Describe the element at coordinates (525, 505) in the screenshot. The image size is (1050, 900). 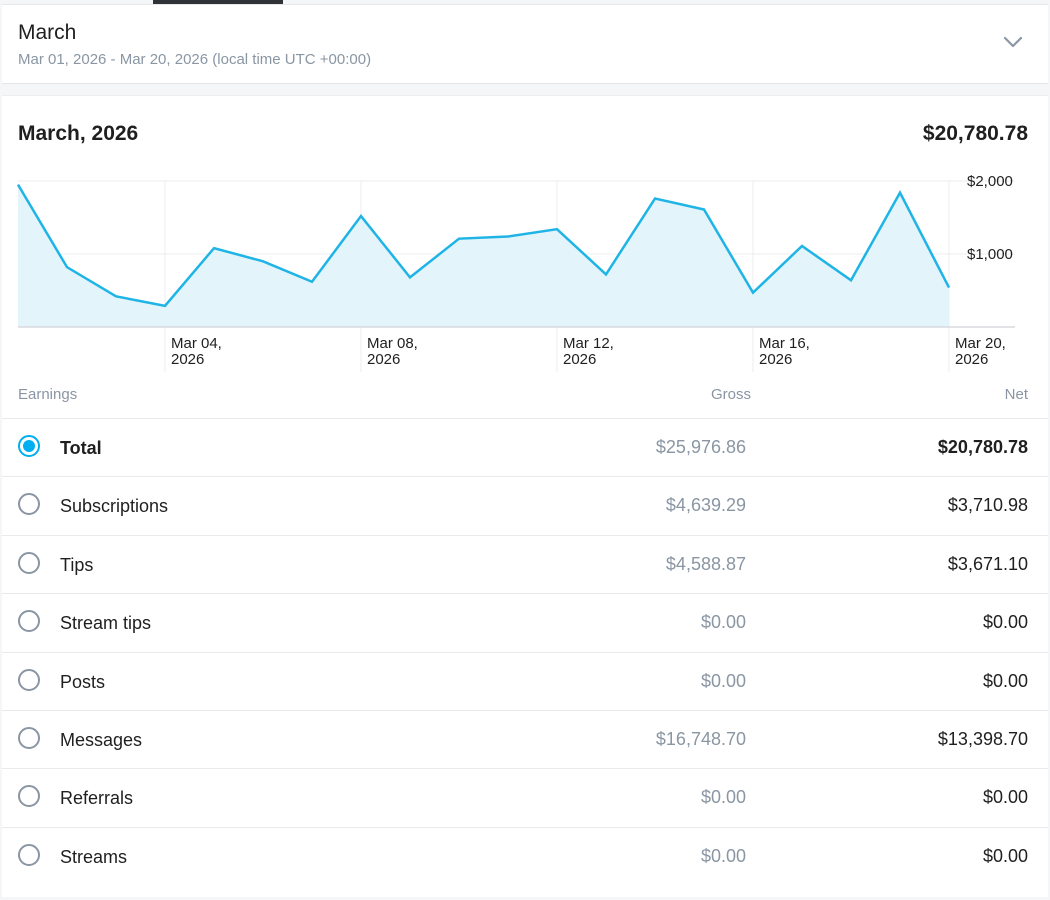
I see `earnings-row-subscriptions: Subscriptions $4,639.29 $3,710.98` at that location.